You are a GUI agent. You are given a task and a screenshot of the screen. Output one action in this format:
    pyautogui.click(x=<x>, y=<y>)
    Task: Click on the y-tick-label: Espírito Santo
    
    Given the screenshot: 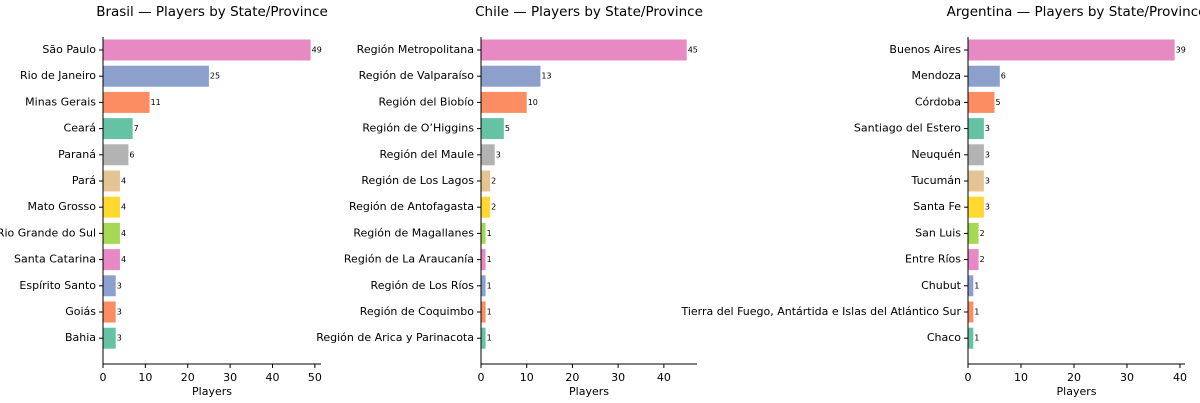 What is the action you would take?
    pyautogui.click(x=57, y=285)
    